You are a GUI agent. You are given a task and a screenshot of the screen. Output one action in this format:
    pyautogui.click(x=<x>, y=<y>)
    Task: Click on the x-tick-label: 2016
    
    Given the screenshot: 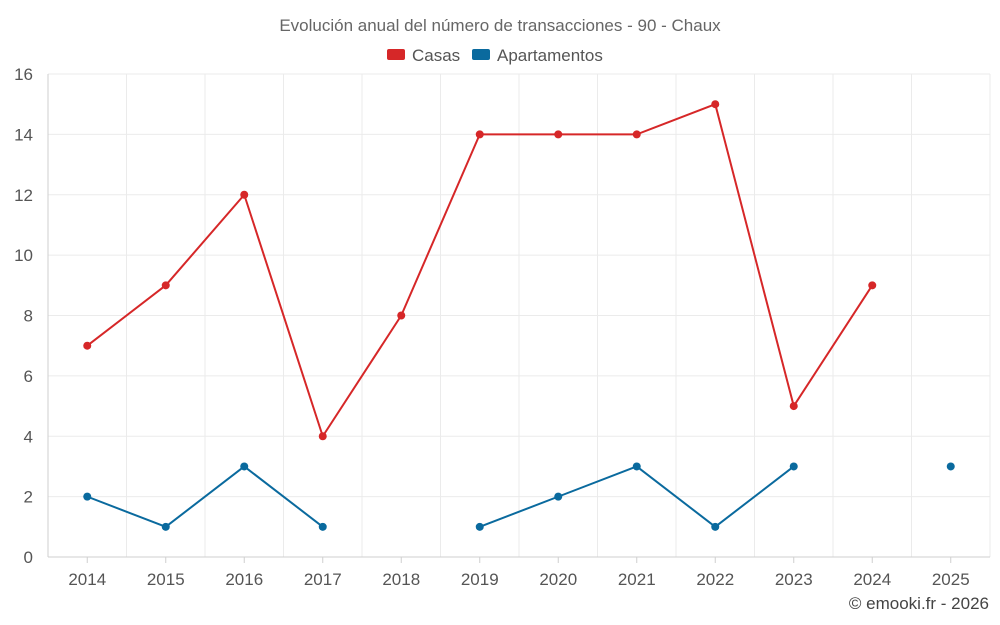 What is the action you would take?
    pyautogui.click(x=244, y=579)
    